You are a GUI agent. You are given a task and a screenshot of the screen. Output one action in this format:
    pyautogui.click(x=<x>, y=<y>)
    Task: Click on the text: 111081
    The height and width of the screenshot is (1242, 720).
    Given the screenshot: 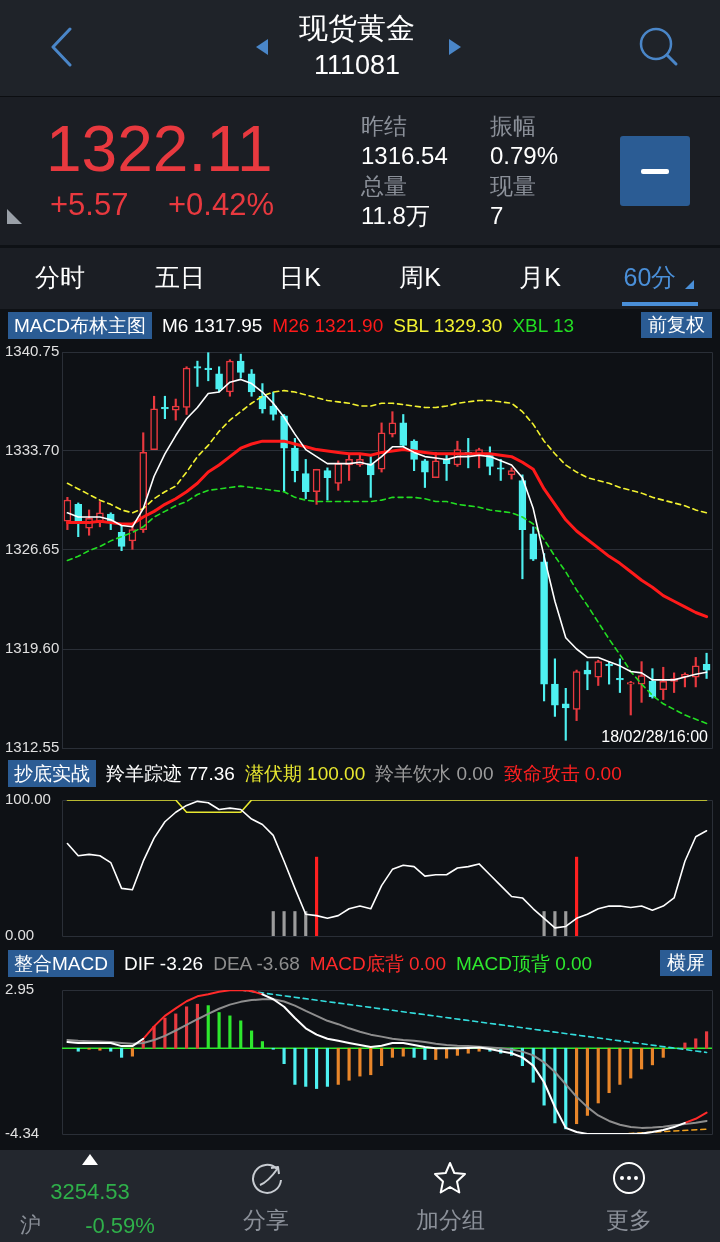 What is the action you would take?
    pyautogui.click(x=357, y=66)
    